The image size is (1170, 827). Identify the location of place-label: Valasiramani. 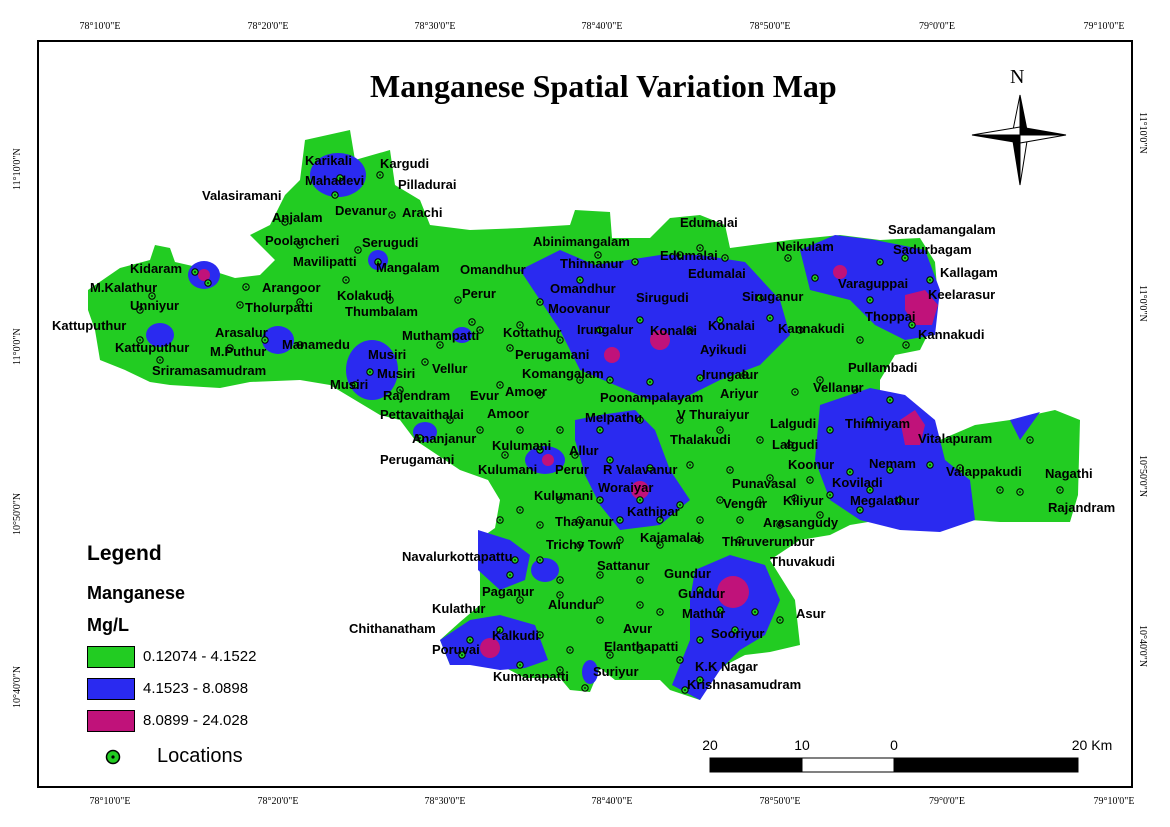
(242, 195).